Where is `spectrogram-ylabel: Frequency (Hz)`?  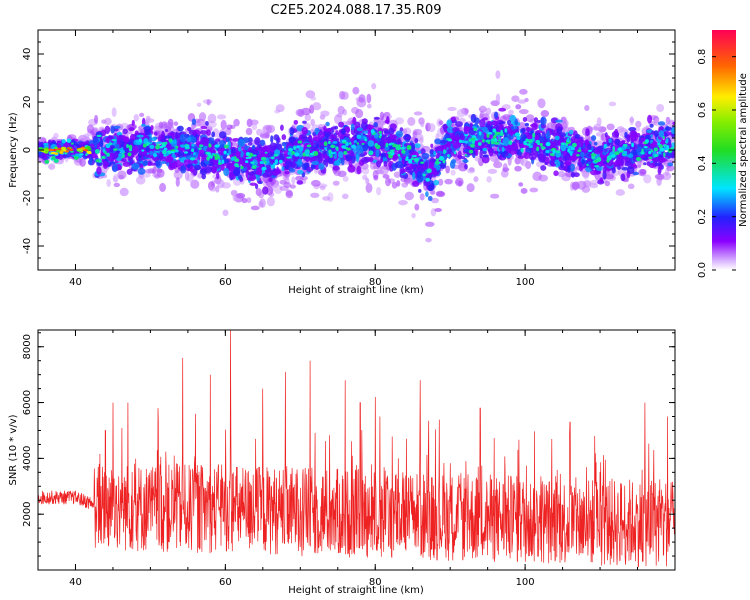
spectrogram-ylabel: Frequency (Hz) is located at coordinates (13, 150).